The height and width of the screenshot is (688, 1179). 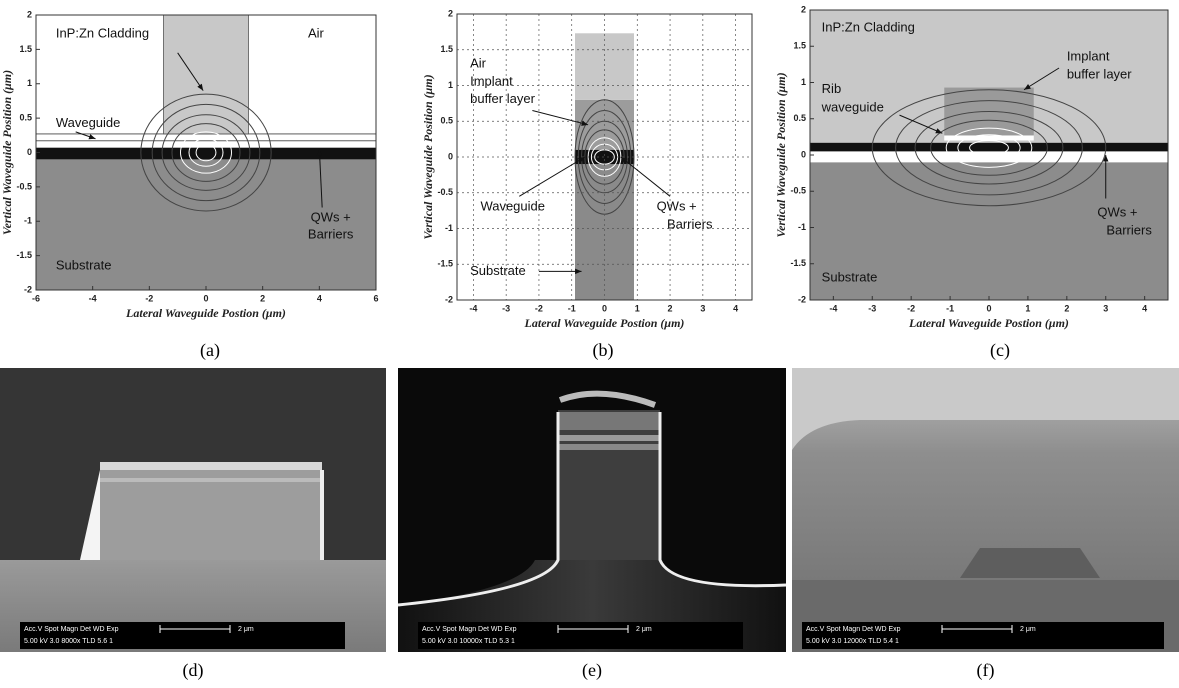 I want to click on axes-frame, so click(x=206, y=152).